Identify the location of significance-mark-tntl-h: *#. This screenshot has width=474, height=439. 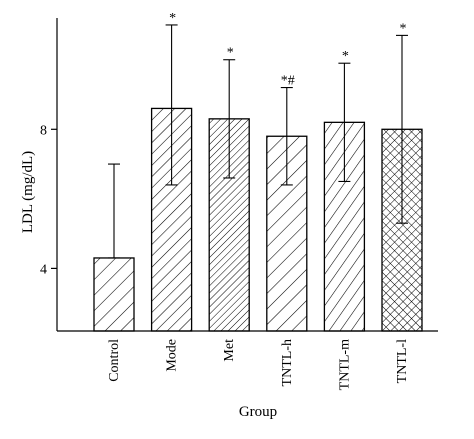
(288, 81).